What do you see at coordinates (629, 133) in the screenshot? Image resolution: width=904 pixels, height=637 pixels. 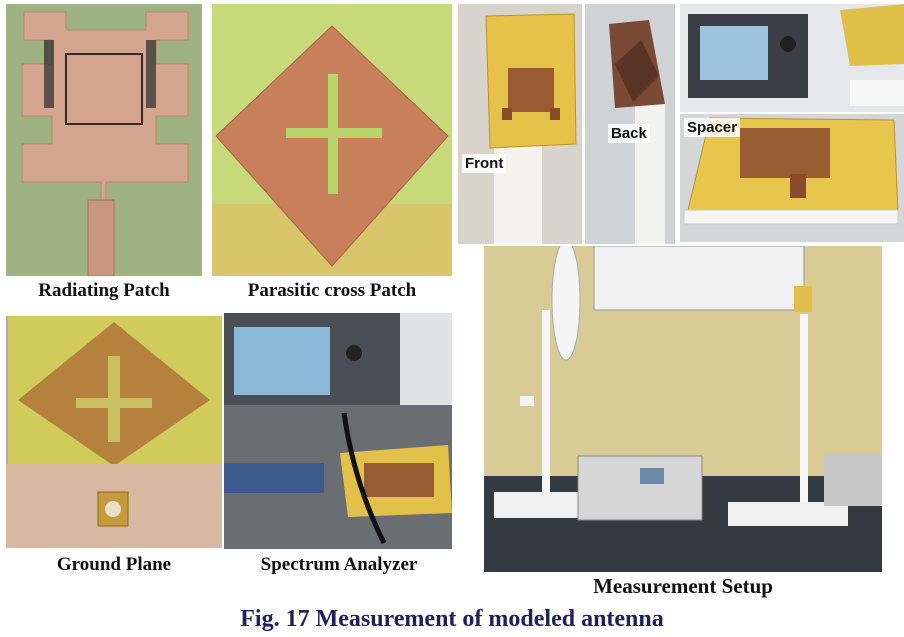 I see `back-label: Back` at bounding box center [629, 133].